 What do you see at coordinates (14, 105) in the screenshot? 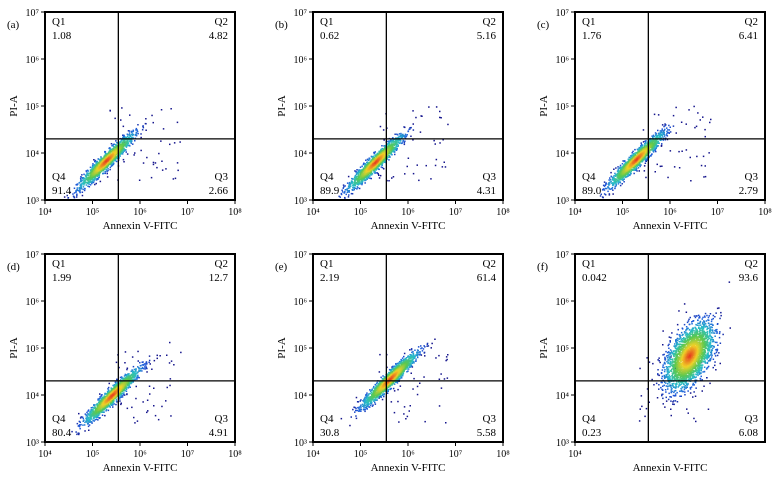
I see `y-axis-label: PI-A` at bounding box center [14, 105].